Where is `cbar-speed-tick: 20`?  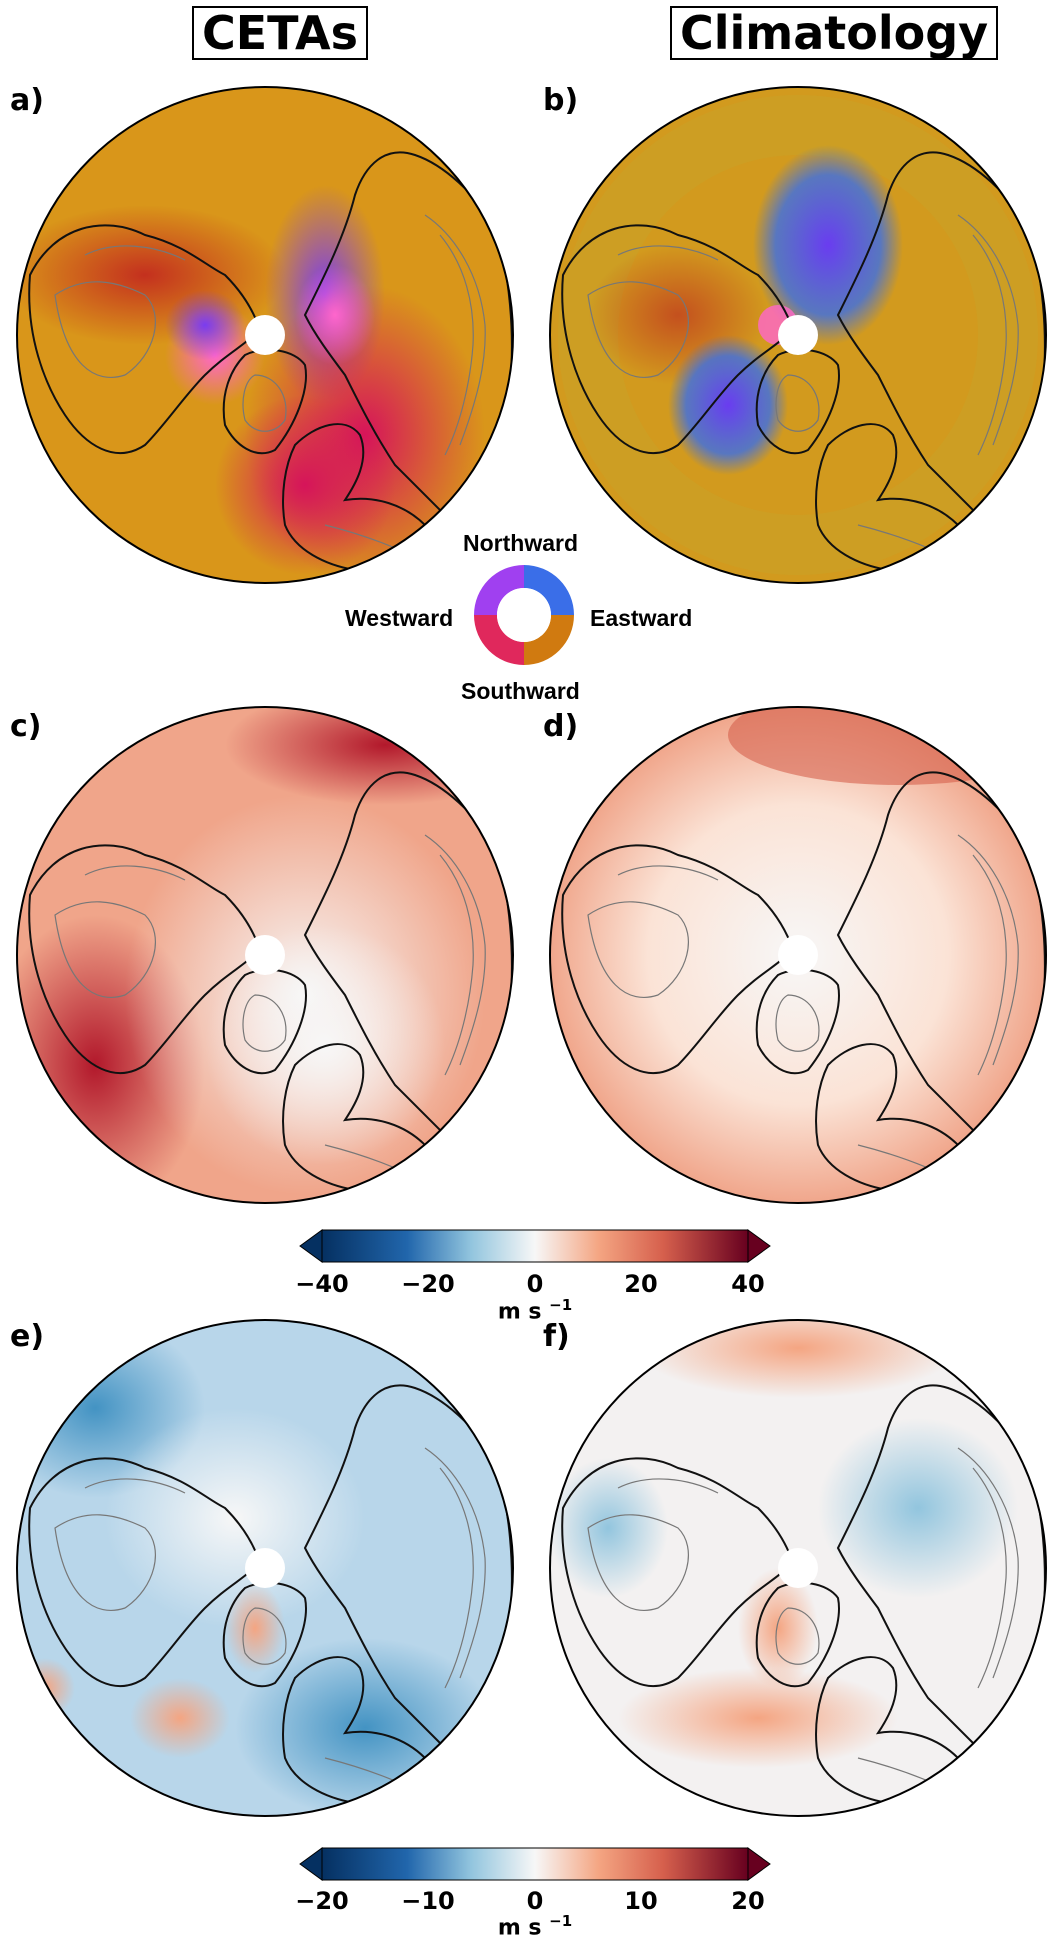
cbar-speed-tick: 20 is located at coordinates (641, 1284).